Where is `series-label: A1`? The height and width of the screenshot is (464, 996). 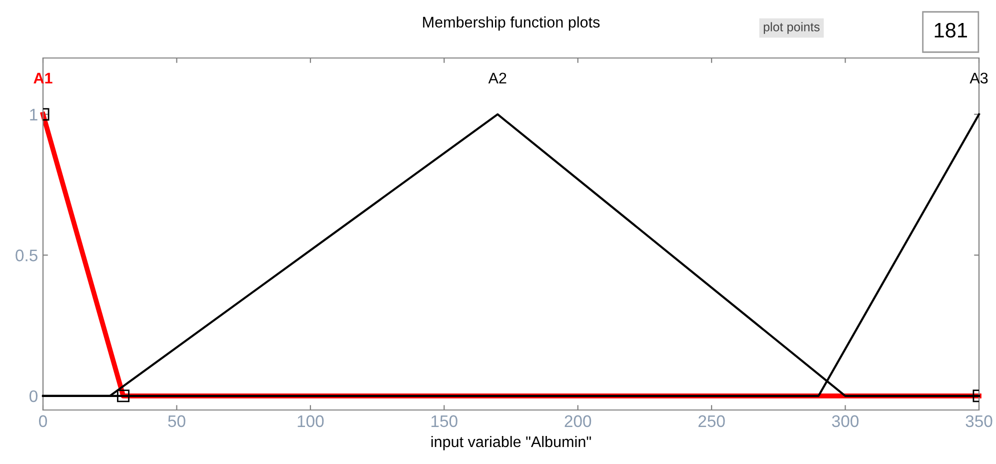 series-label: A1 is located at coordinates (43, 78).